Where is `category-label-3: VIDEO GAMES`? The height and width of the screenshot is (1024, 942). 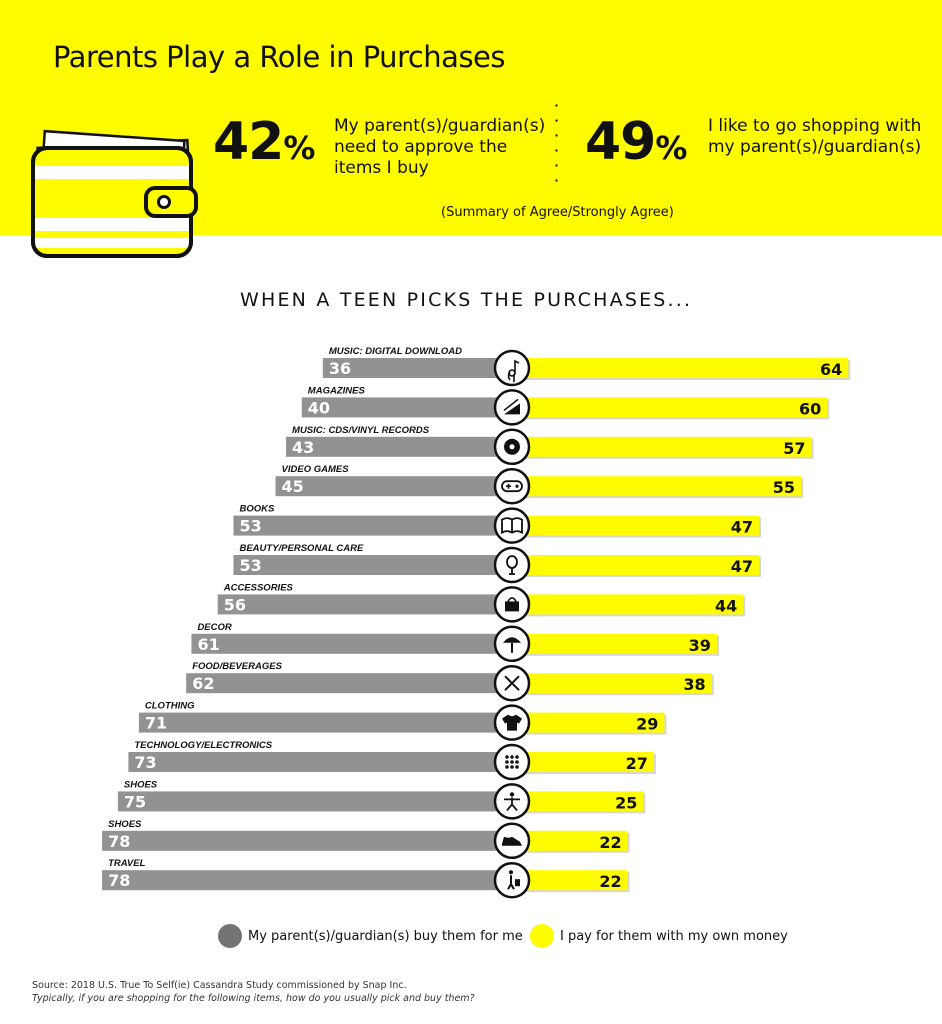
category-label-3: VIDEO GAMES is located at coordinates (316, 469).